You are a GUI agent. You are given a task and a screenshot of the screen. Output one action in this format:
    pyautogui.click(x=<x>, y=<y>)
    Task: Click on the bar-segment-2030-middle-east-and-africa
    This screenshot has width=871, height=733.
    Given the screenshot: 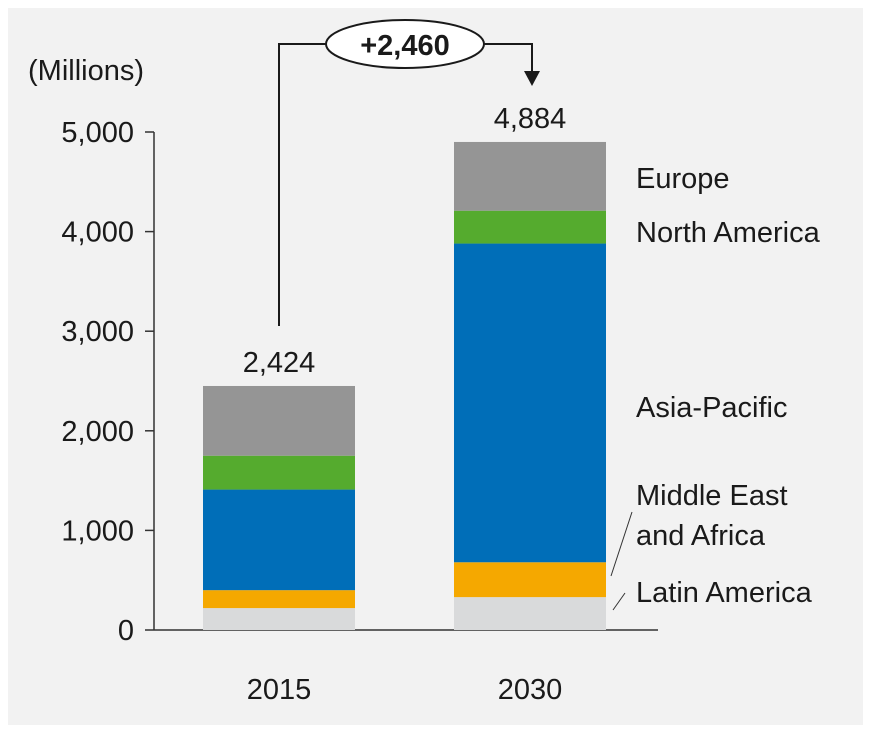 What is the action you would take?
    pyautogui.click(x=530, y=580)
    